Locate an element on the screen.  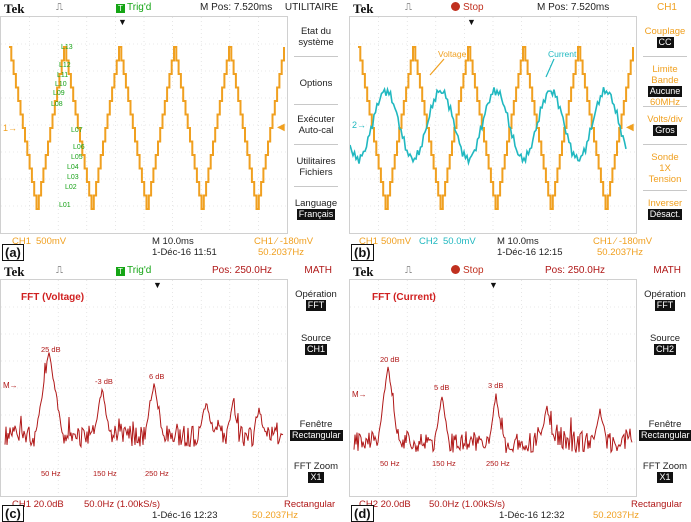
menu-title: MATH is located at coordinates (318, 270).